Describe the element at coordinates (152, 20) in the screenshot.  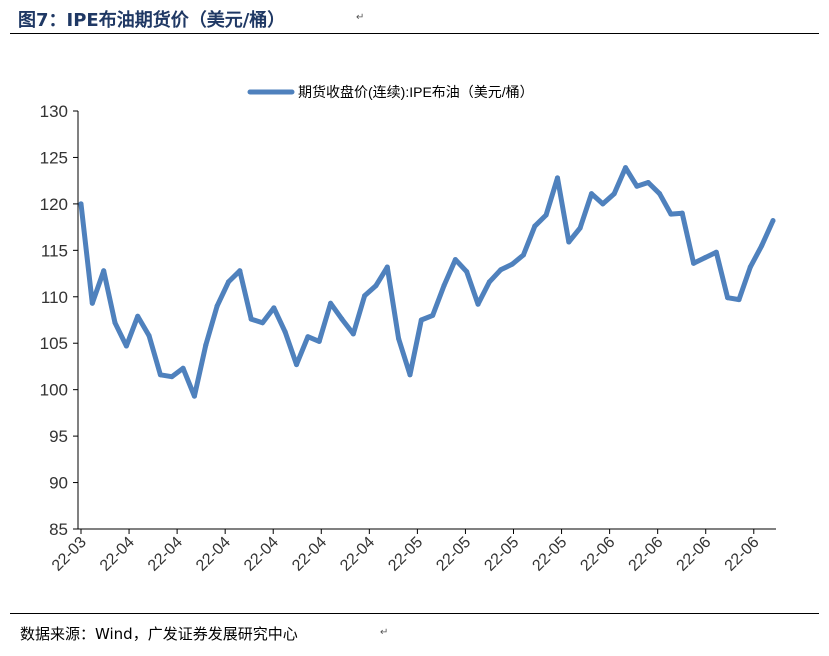
I see `figure-title: 图7：IPE布油期货价（美元/桶）` at that location.